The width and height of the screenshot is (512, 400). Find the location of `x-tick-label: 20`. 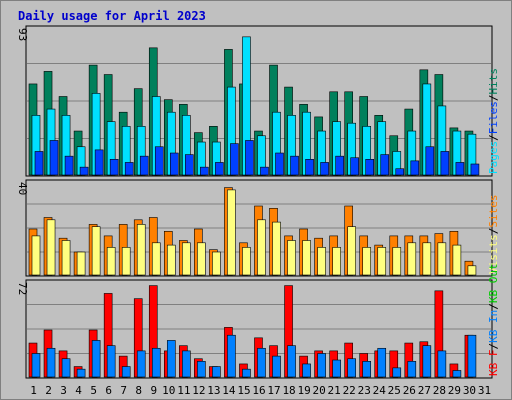

x-tick-label: 20 is located at coordinates (319, 390).